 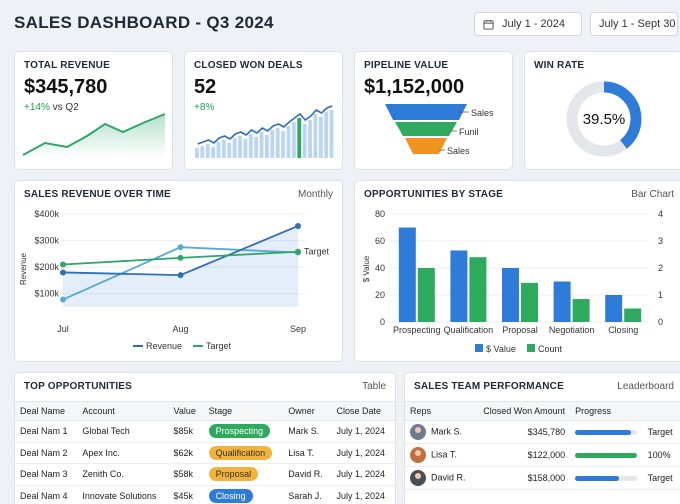 What do you see at coordinates (380, 241) in the screenshot?
I see `y-tick-label: 60` at bounding box center [380, 241].